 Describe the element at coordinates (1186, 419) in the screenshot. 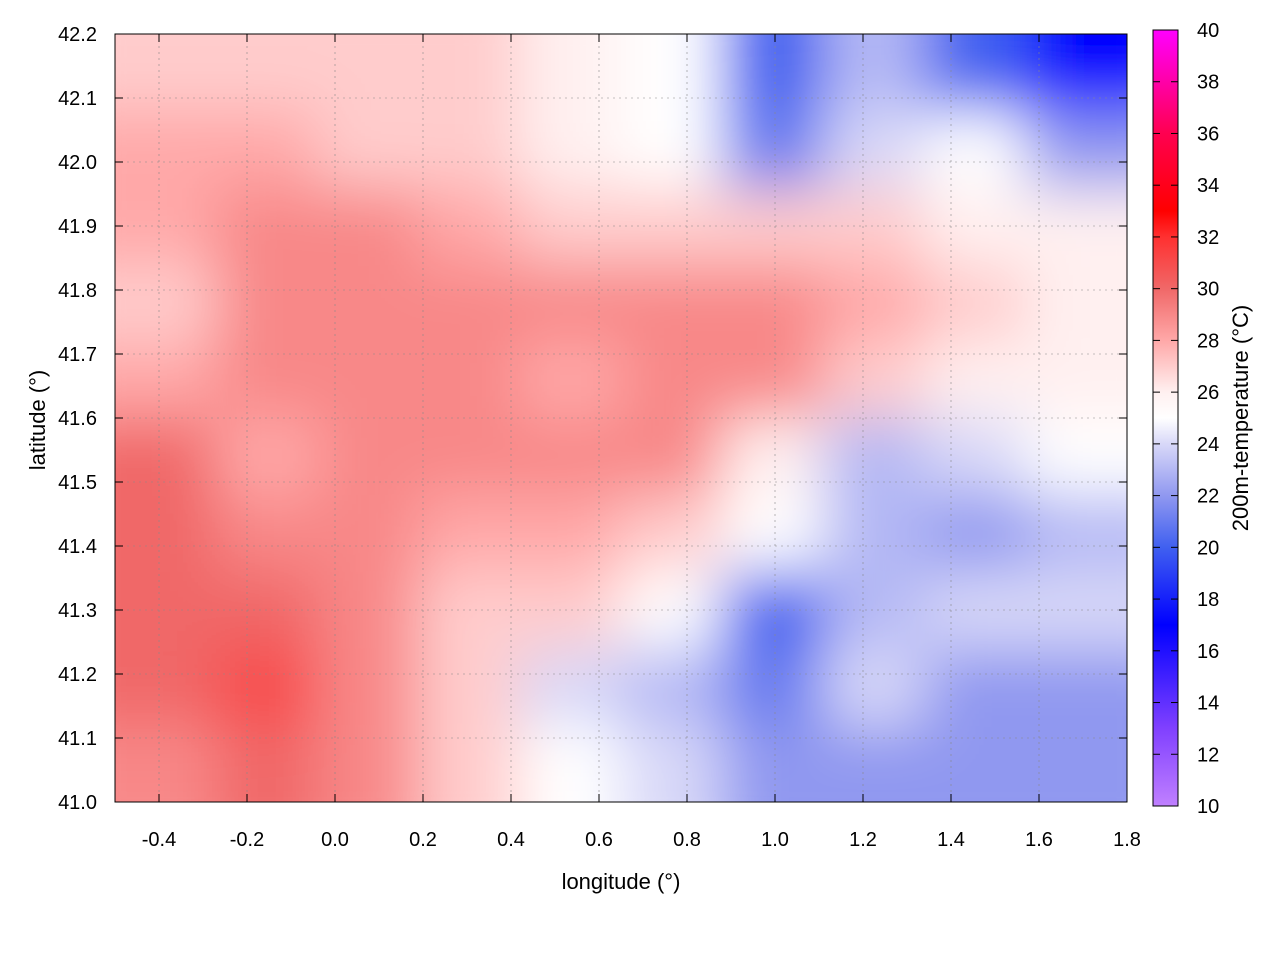

I see `colorbar-ticks: 10 12 14 16 18 20 22 24 26 28 30 32 34 36 38 40` at that location.